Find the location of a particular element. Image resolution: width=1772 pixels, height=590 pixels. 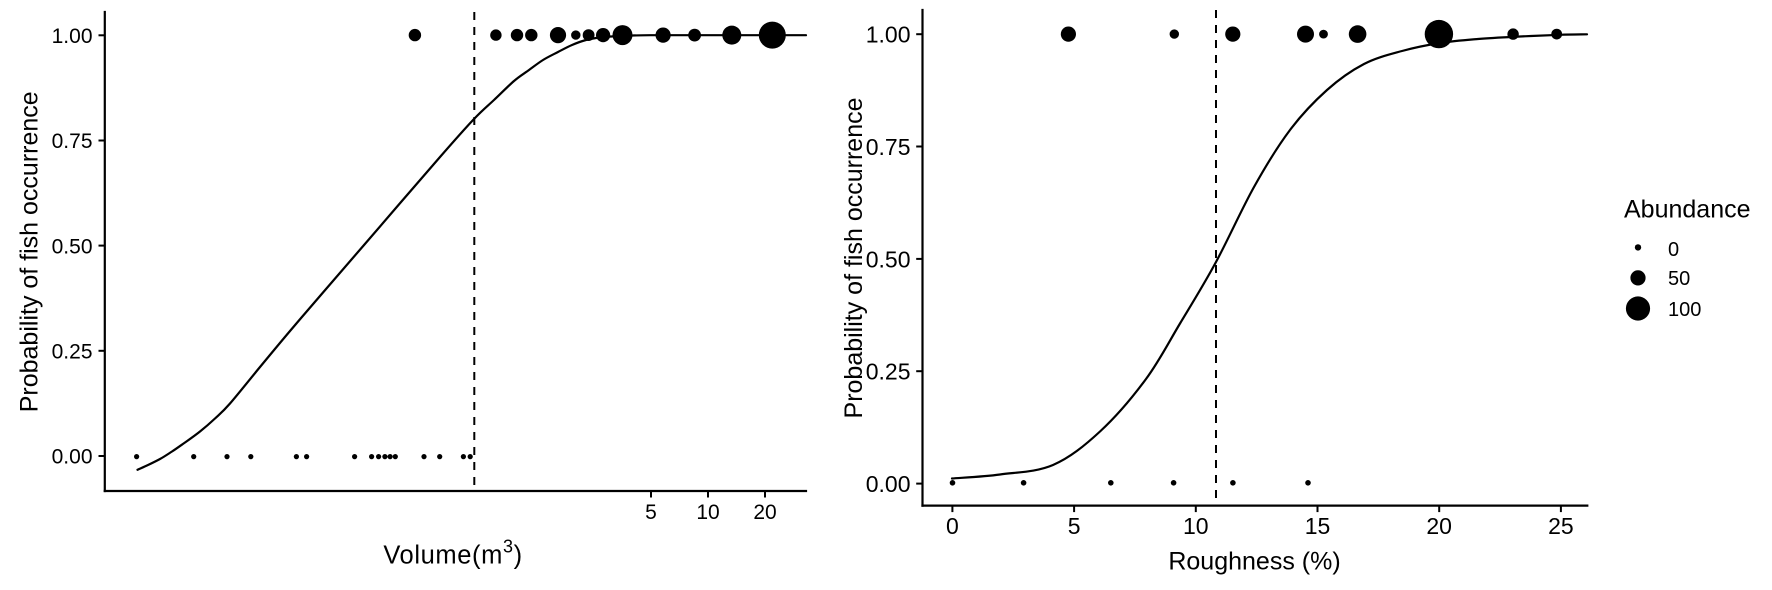

svg-text: 15 is located at coordinates (1318, 526).